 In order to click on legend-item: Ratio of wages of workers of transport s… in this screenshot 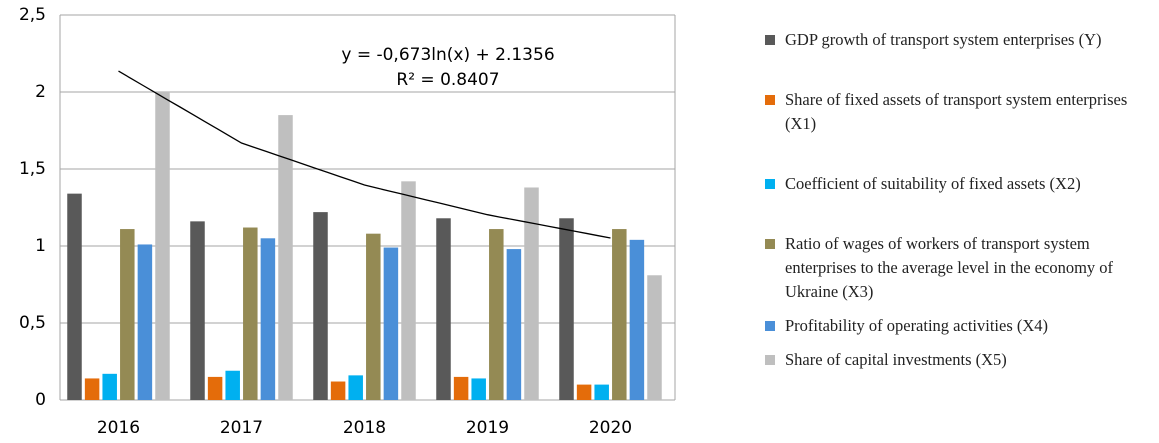, I will do `click(961, 268)`.